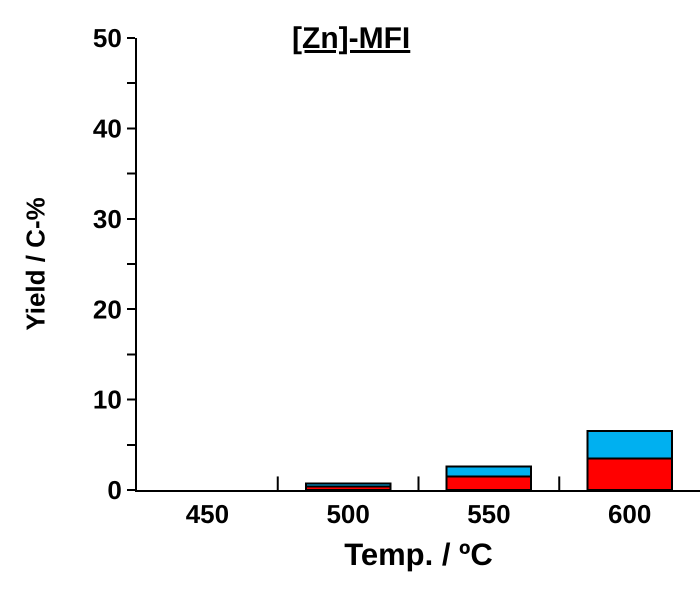 The height and width of the screenshot is (604, 700). I want to click on y-axis-title: Yield / C-%, so click(35, 264).